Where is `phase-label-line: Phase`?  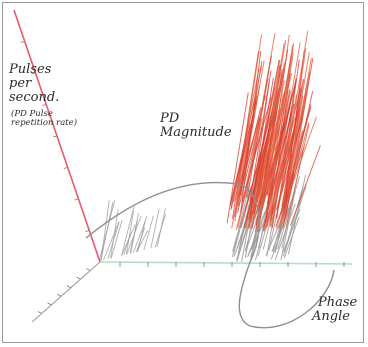
phase-label-line: Phase is located at coordinates (338, 302).